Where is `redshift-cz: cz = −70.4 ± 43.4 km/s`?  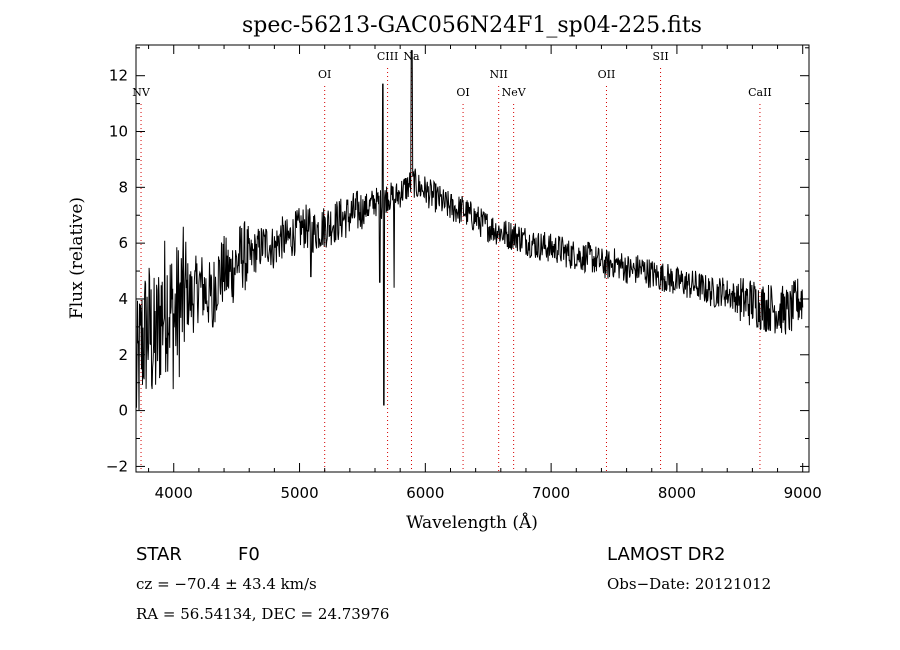
redshift-cz: cz = −70.4 ± 43.4 km/s is located at coordinates (226, 584).